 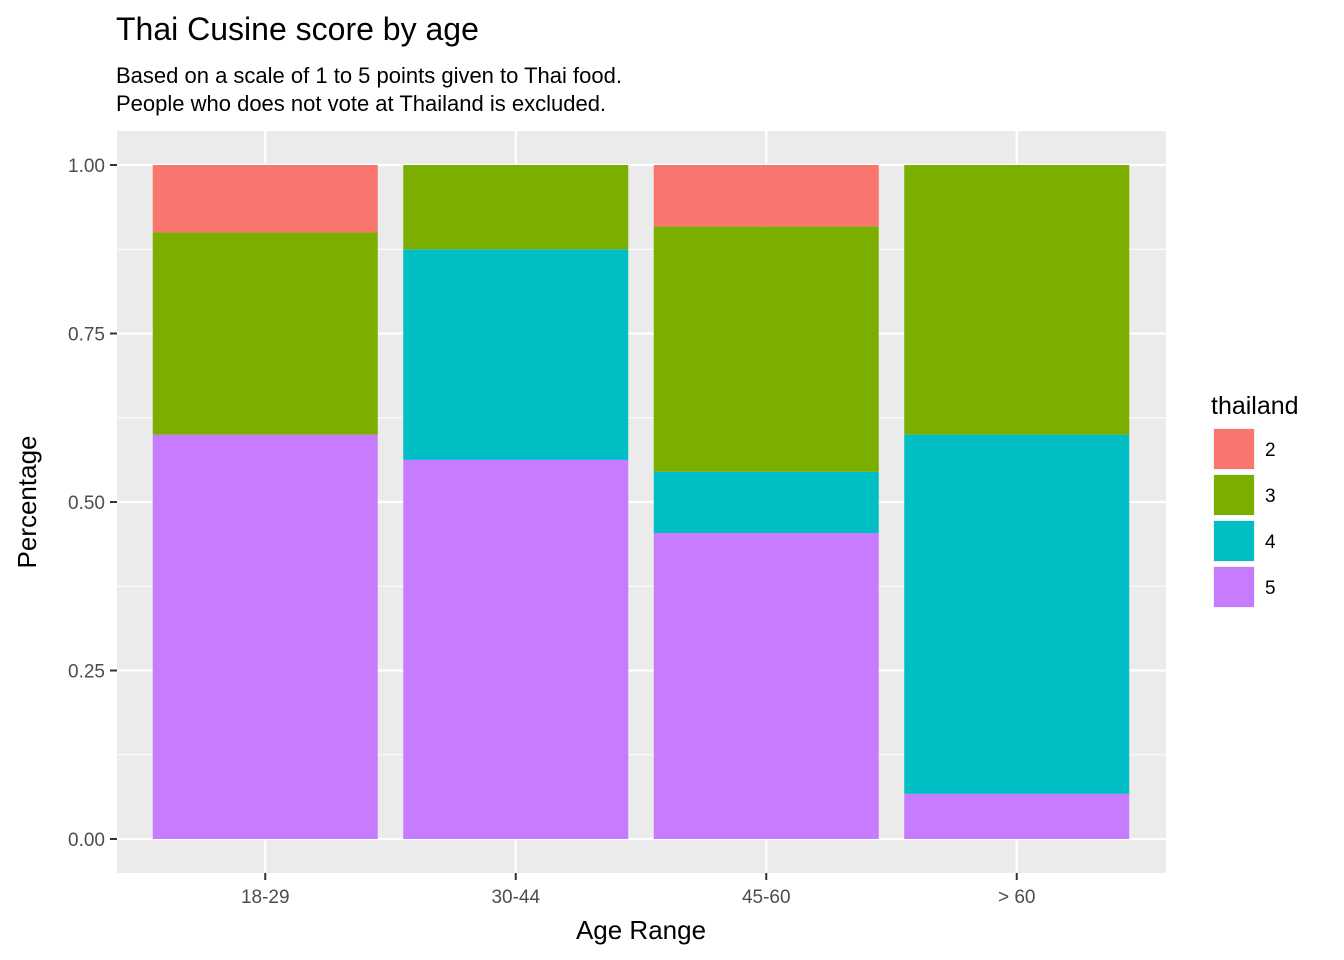 I want to click on legend-label-2: 2, so click(x=1270, y=450).